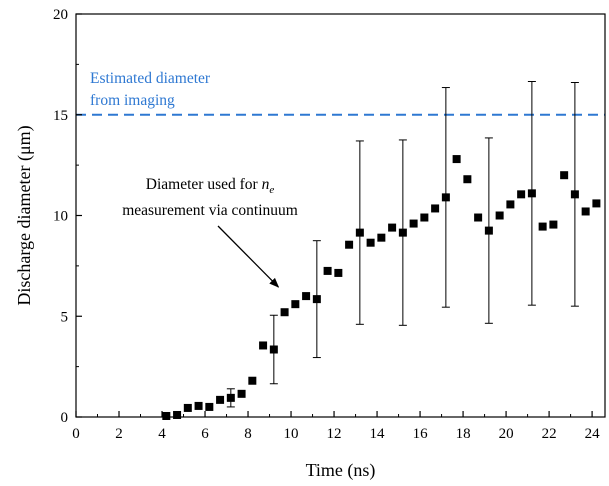 The width and height of the screenshot is (609, 486). Describe the element at coordinates (60, 217) in the screenshot. I see `y-tick-label: 10` at that location.